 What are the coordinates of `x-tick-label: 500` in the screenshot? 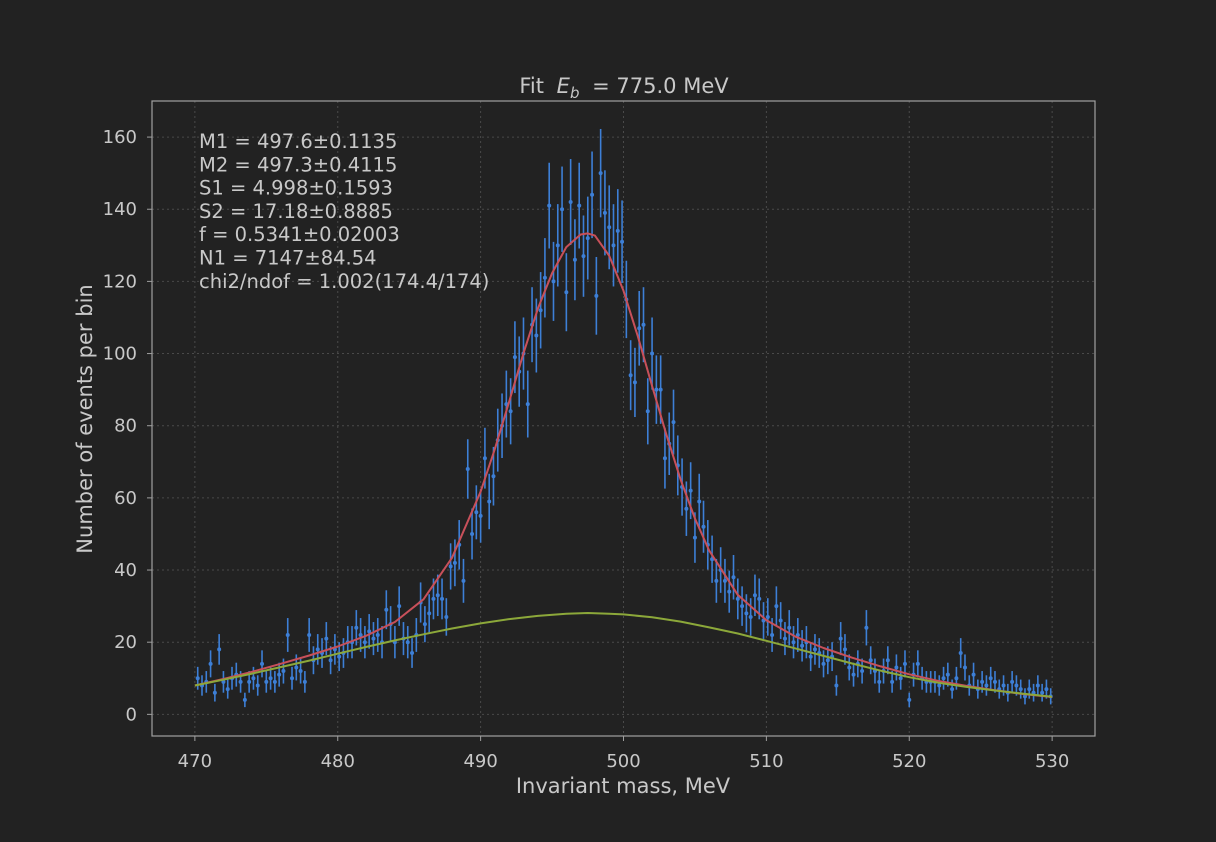 It's located at (623, 761).